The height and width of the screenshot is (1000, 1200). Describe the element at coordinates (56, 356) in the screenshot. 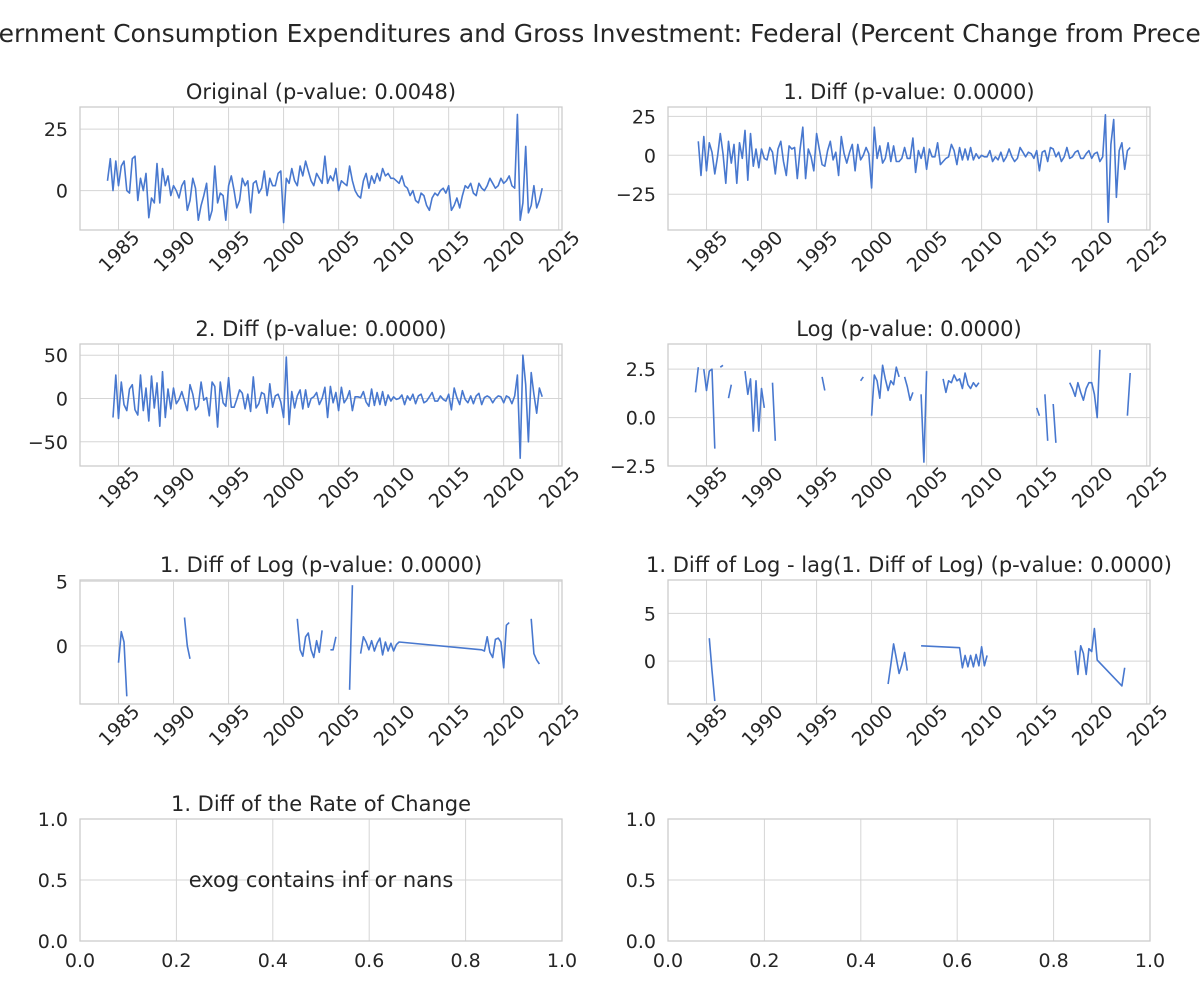

I see `y-tick-label: 50` at that location.